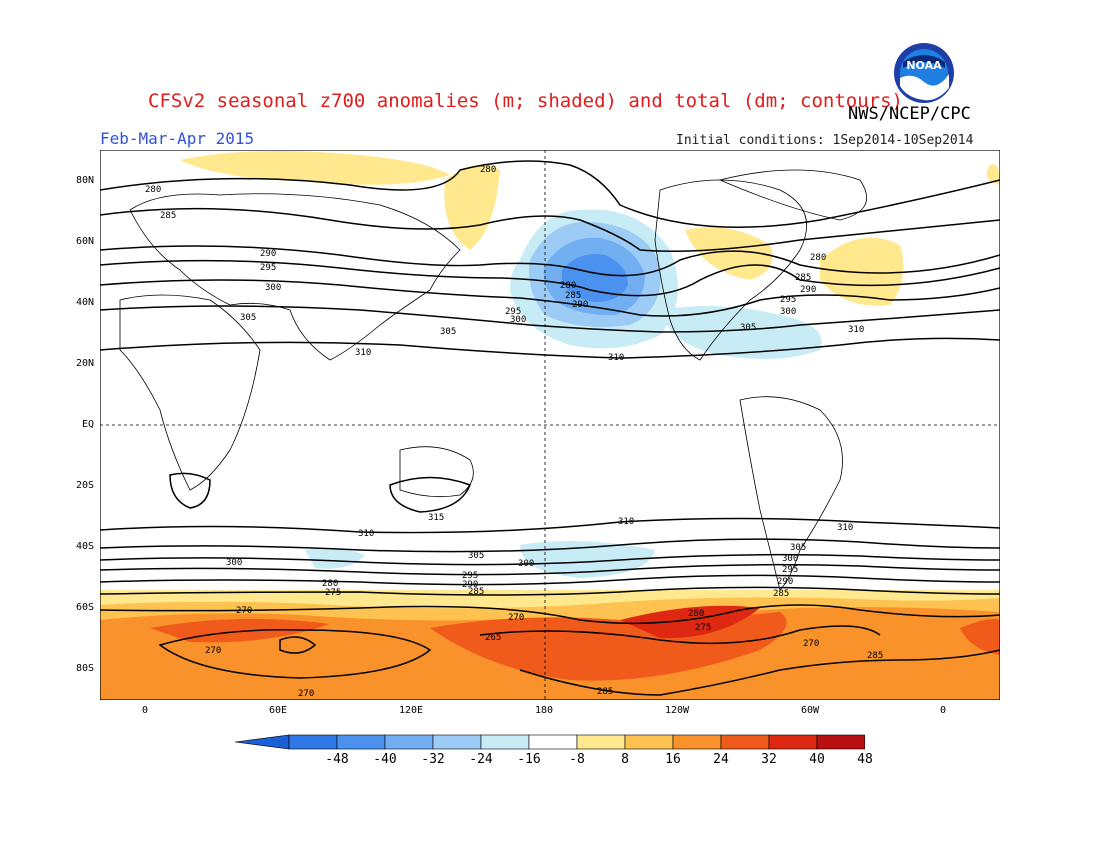 Image resolution: width=1100 pixels, height=850 pixels. What do you see at coordinates (436, 518) in the screenshot?
I see `contour-label: 315` at bounding box center [436, 518].